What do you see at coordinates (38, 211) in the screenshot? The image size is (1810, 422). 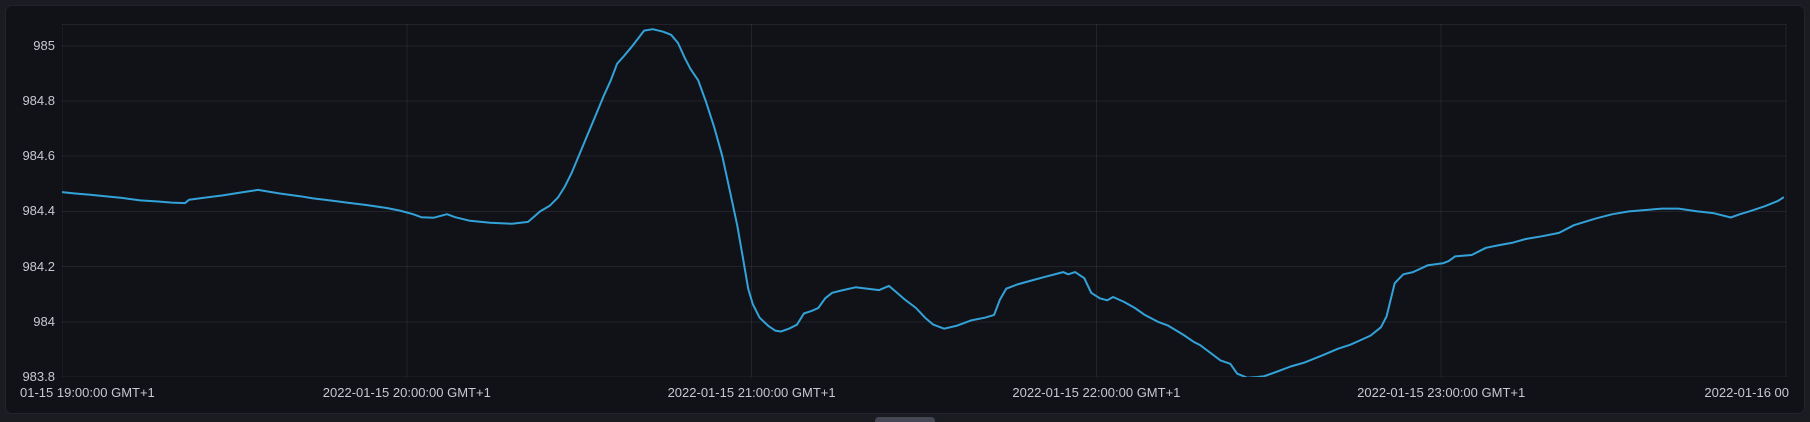 I see `y-axis-tick-label: 984.4` at bounding box center [38, 211].